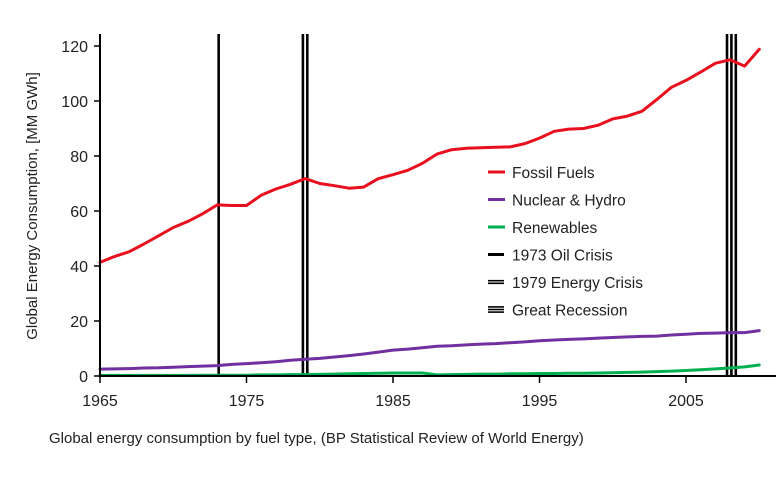 The height and width of the screenshot is (483, 779). I want to click on legend-label: 1973 Oil Crisis, so click(562, 256).